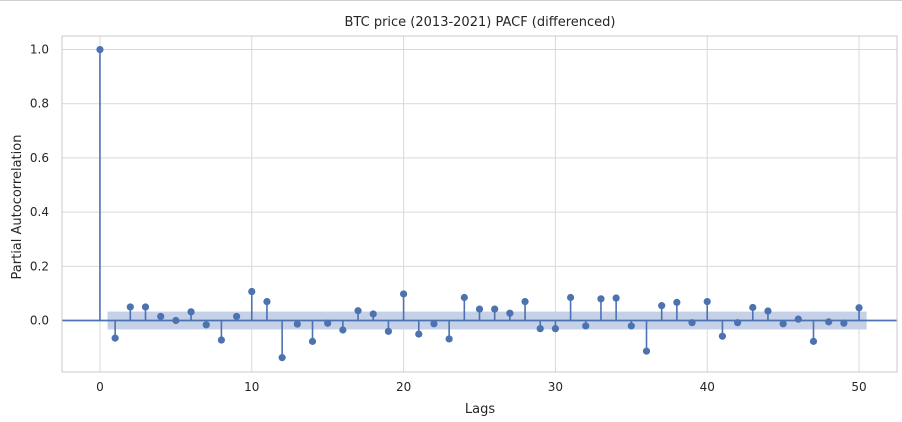  What do you see at coordinates (858, 387) in the screenshot?
I see `x-tick-label: 50` at bounding box center [858, 387].